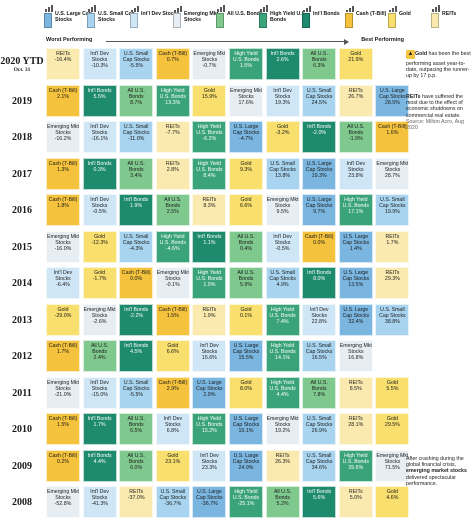 Image resolution: width=474 pixels, height=522 pixels. What do you see at coordinates (449, 14) in the screenshot?
I see `legend-label: REITs` at bounding box center [449, 14].